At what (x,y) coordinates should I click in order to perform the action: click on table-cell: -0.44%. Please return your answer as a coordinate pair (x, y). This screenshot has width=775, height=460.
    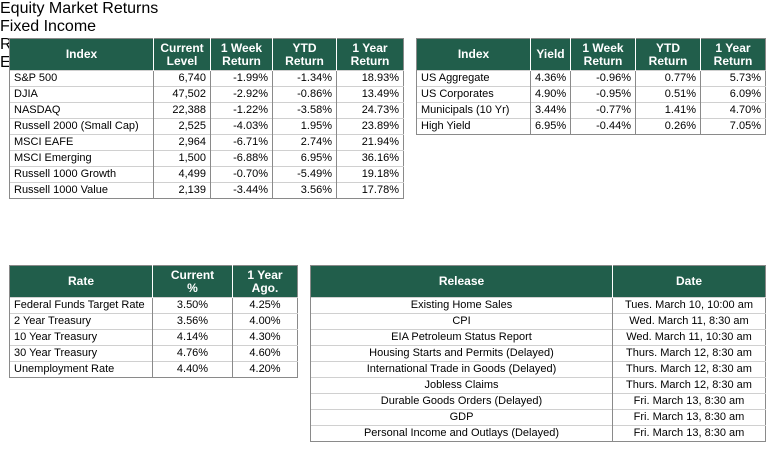
    Looking at the image, I should click on (603, 126).